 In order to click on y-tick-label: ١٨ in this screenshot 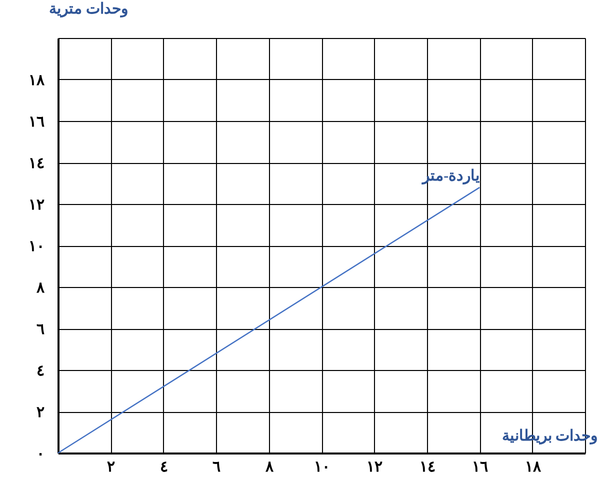, I will do `click(37, 81)`.